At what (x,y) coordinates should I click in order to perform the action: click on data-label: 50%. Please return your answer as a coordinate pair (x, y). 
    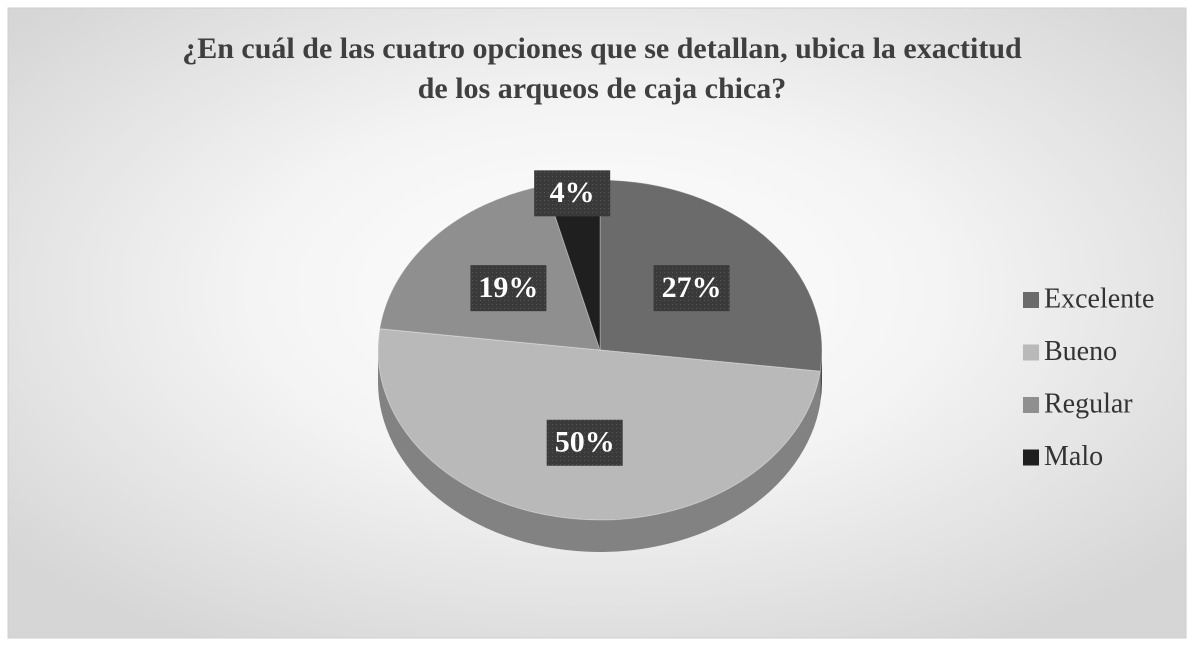
    Looking at the image, I should click on (585, 442).